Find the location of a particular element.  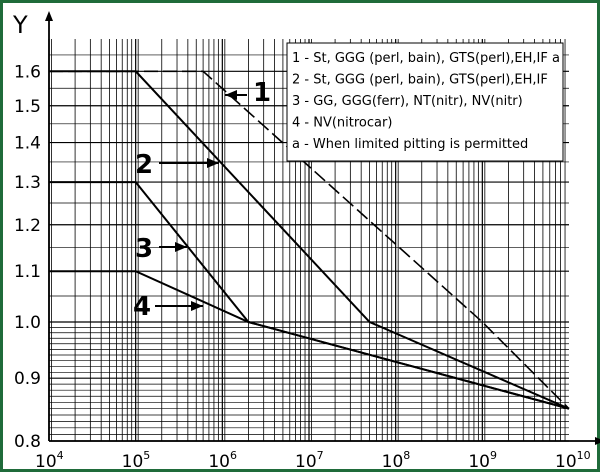

x-tick-label: 10⁵ is located at coordinates (136, 460).